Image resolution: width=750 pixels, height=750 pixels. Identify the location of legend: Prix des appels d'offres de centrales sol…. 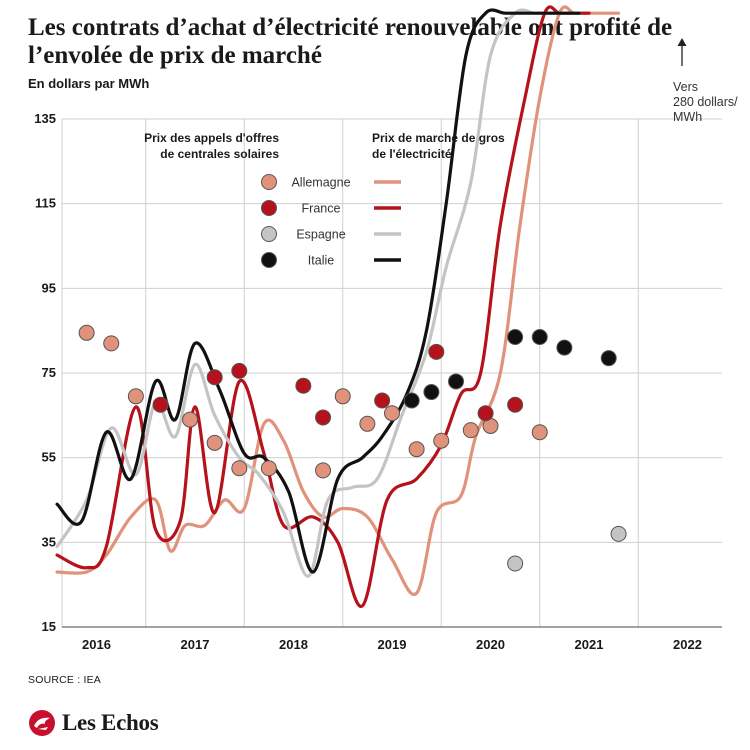
(324, 199).